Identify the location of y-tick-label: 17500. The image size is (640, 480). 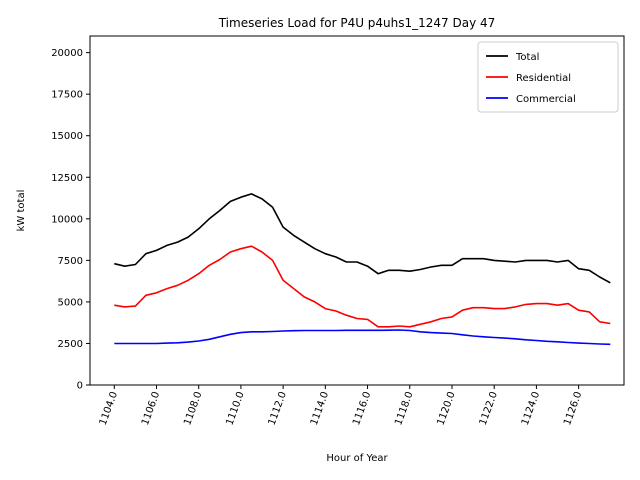
(67, 95).